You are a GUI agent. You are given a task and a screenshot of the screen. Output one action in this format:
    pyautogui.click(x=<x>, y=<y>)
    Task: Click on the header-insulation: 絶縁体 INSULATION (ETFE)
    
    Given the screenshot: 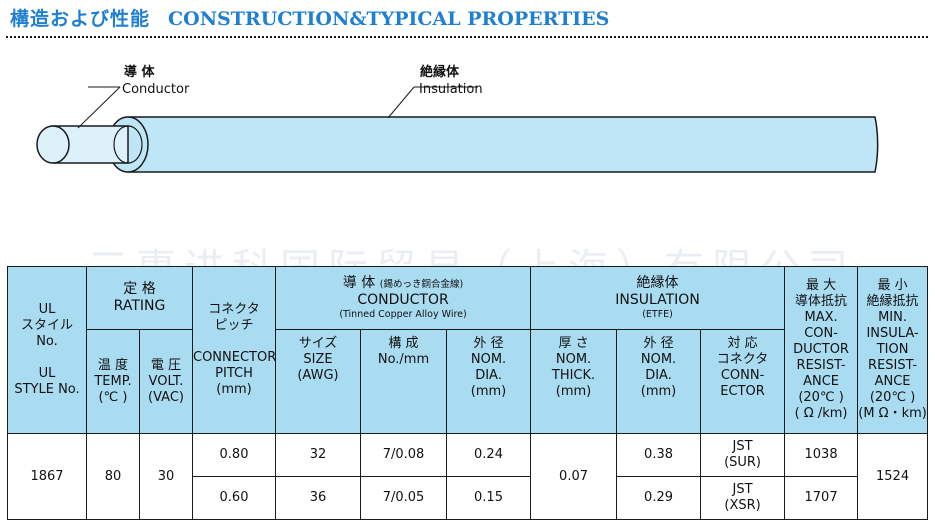 What is the action you would take?
    pyautogui.click(x=658, y=298)
    